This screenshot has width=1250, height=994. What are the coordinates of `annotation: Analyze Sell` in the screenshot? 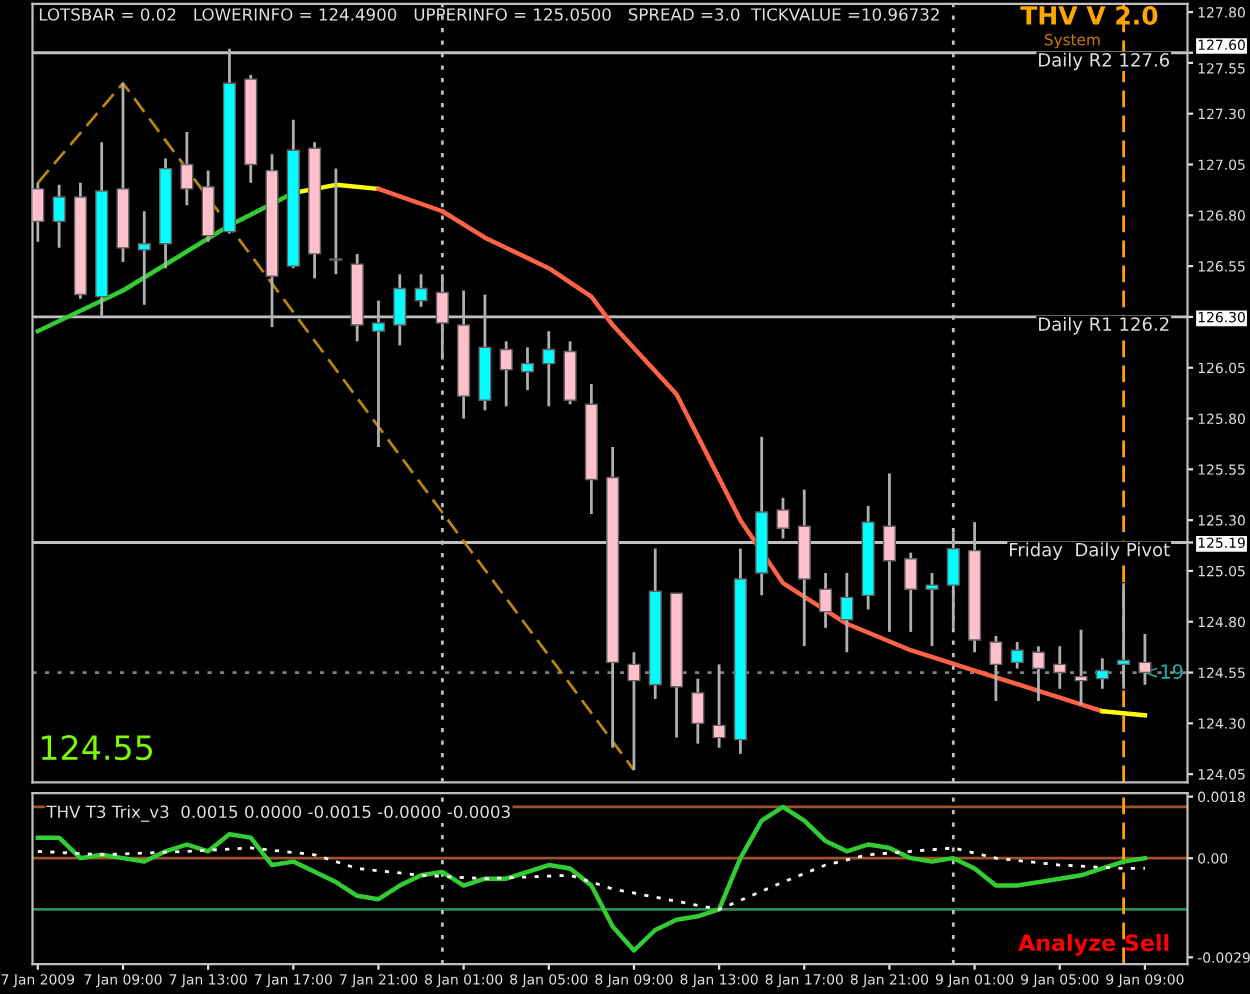 It's located at (1093, 944).